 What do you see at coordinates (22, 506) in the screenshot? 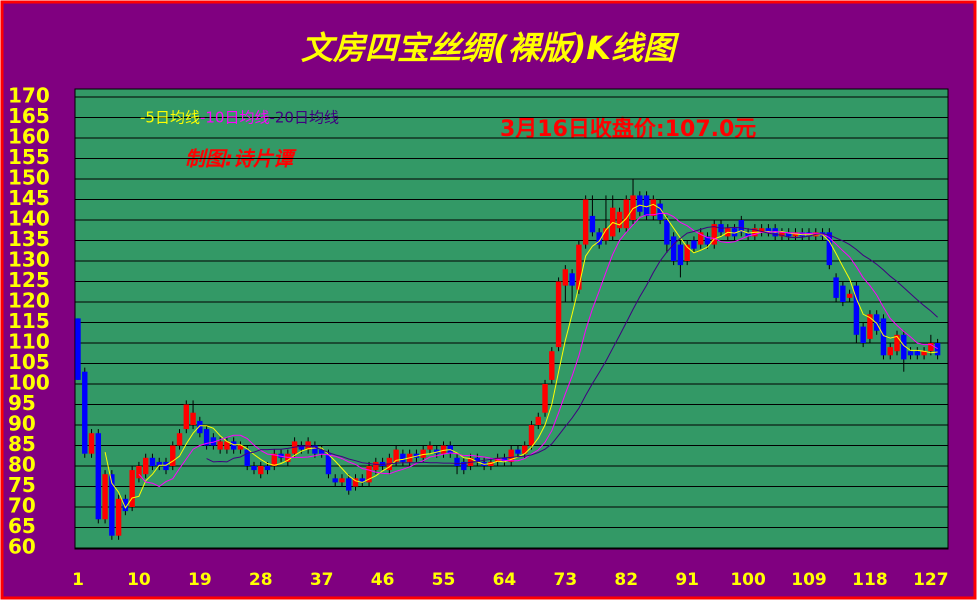
I see `y-tick-label: 70` at bounding box center [22, 506].